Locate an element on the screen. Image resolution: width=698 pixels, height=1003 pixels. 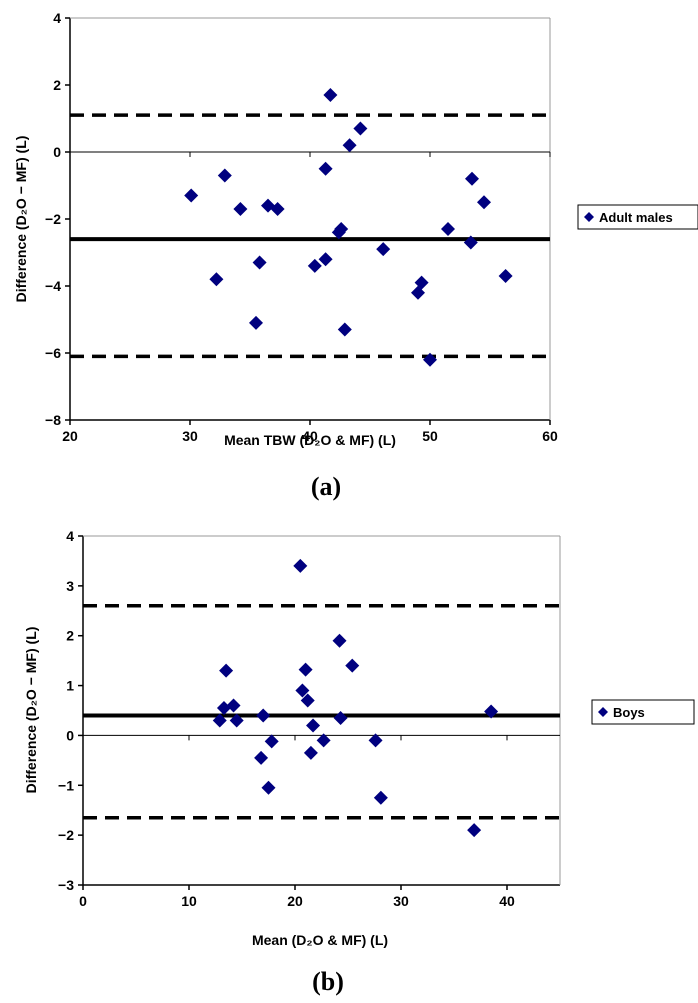
y-tick-label: −6 is located at coordinates (53, 353).